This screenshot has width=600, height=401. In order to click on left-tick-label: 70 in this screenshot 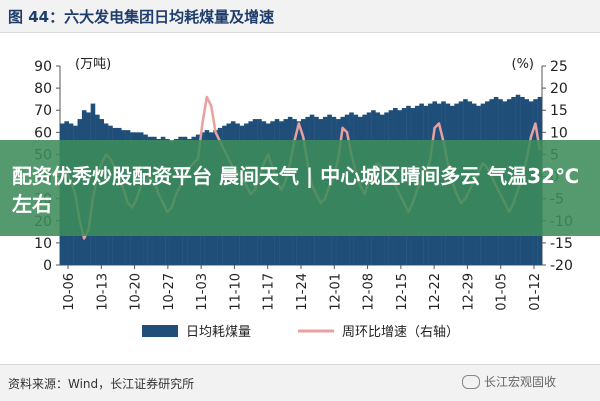, I will do `click(43, 111)`.